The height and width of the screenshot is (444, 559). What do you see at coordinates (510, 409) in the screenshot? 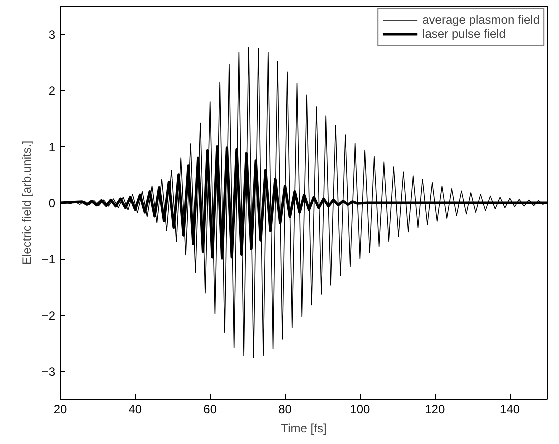
I see `x-tick-label: 140` at bounding box center [510, 409].